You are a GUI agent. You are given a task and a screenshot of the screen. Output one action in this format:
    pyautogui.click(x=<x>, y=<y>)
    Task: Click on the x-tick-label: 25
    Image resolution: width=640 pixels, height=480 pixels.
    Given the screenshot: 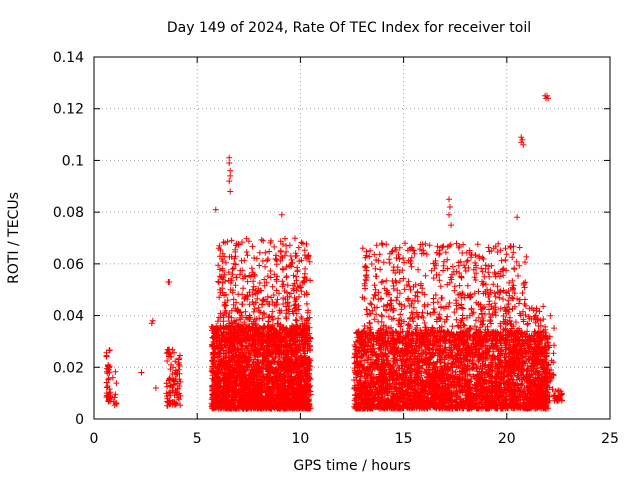 What is the action you would take?
    pyautogui.click(x=610, y=439)
    